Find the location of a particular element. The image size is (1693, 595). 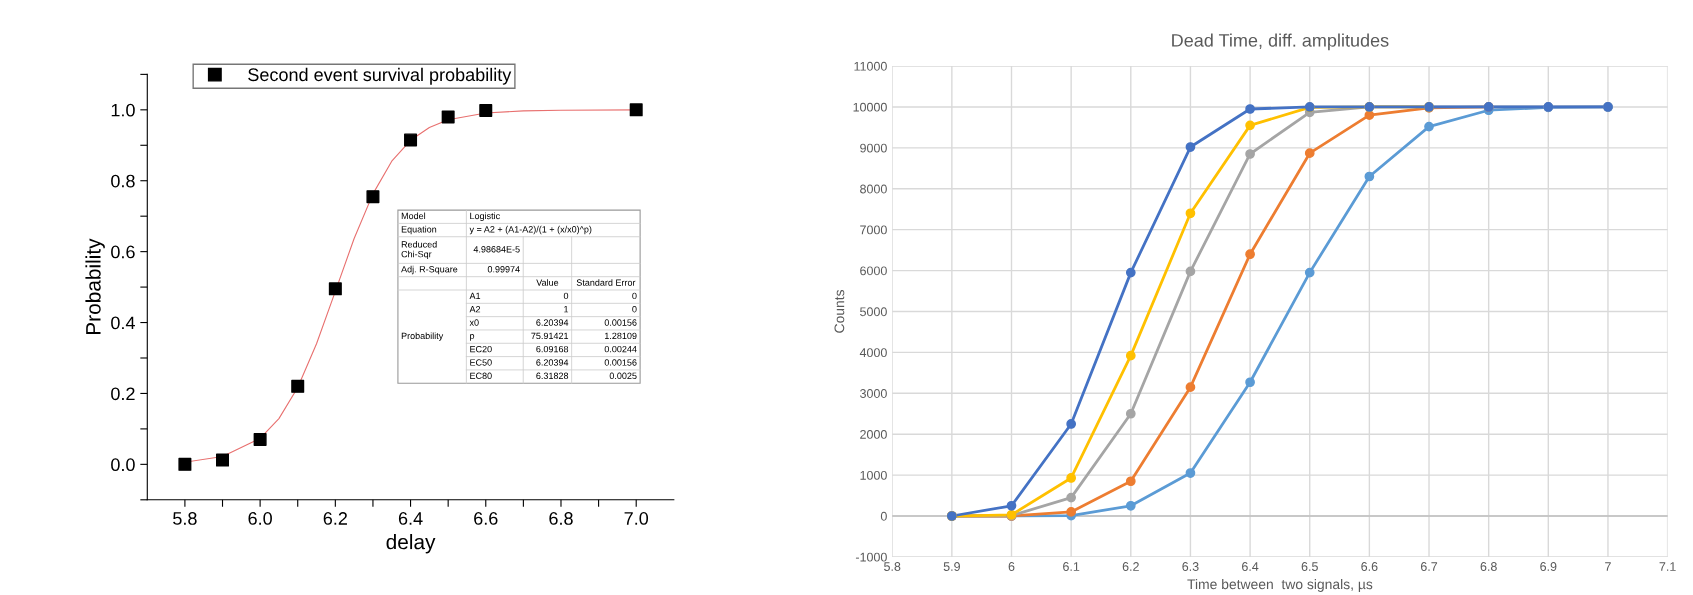

legend-label: Second event survival probability is located at coordinates (380, 76).